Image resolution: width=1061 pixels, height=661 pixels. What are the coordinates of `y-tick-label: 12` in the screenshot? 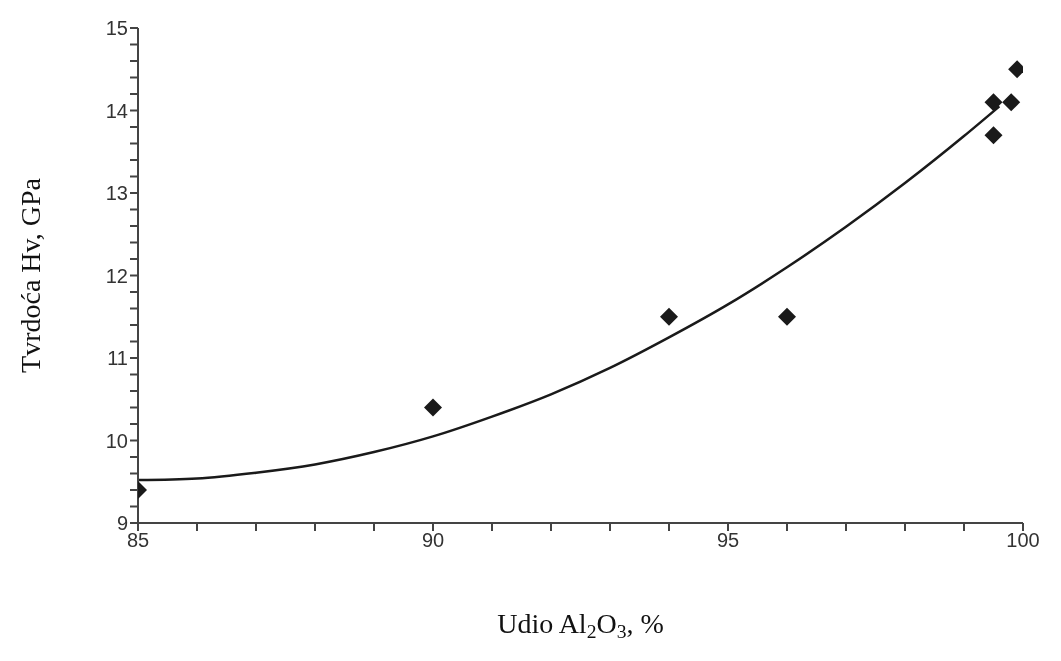 It's located at (116, 275).